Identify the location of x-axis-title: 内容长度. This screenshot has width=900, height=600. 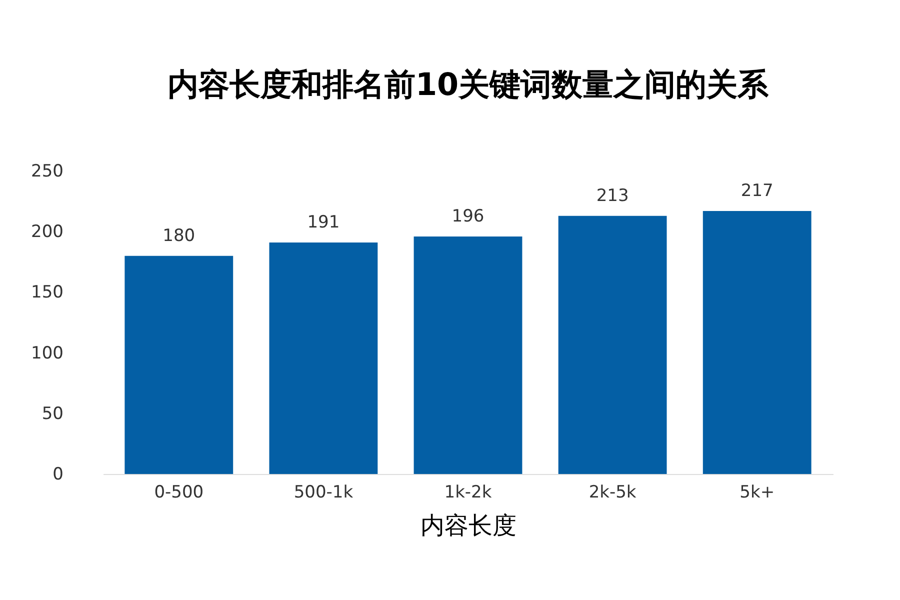
(468, 526).